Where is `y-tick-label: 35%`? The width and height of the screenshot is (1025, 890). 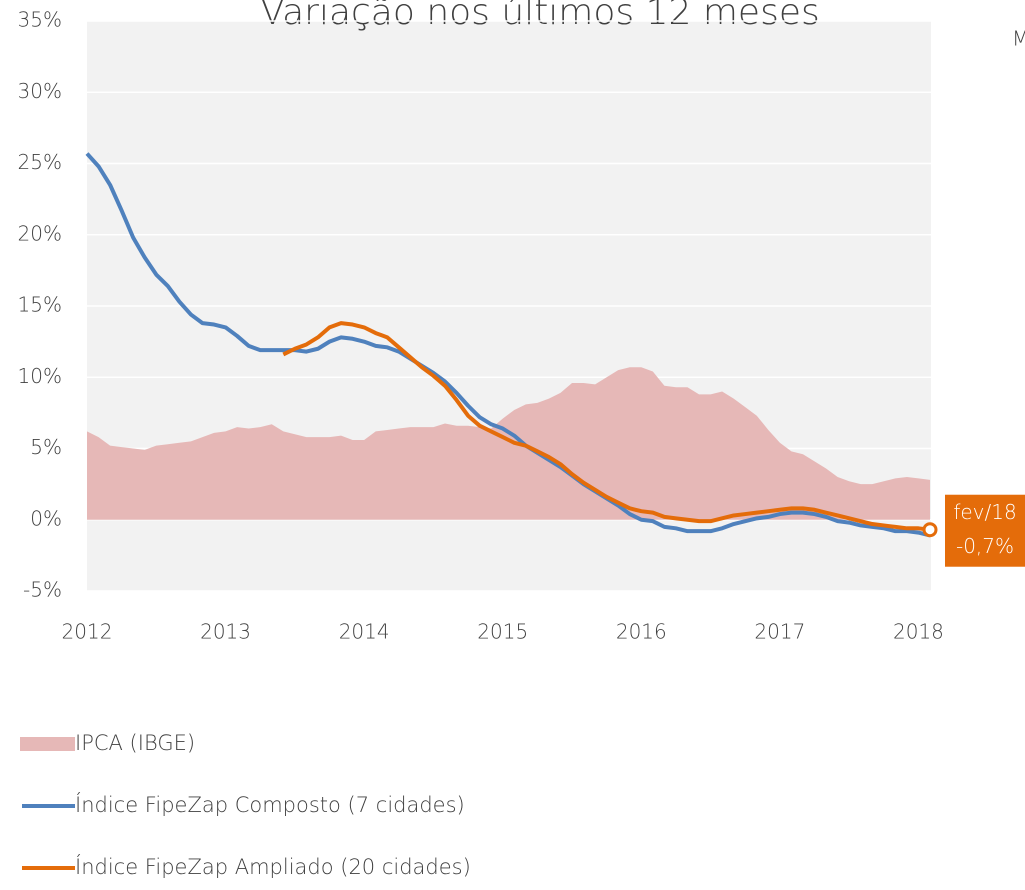 y-tick-label: 35% is located at coordinates (40, 20).